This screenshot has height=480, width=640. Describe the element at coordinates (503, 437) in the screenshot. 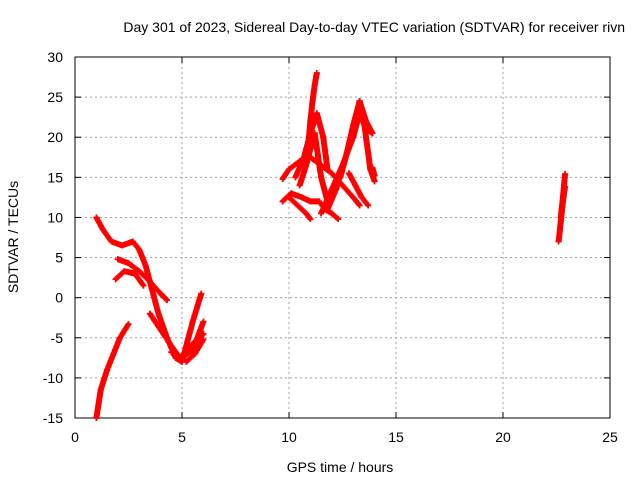

I see `x-tick-label: 20` at that location.